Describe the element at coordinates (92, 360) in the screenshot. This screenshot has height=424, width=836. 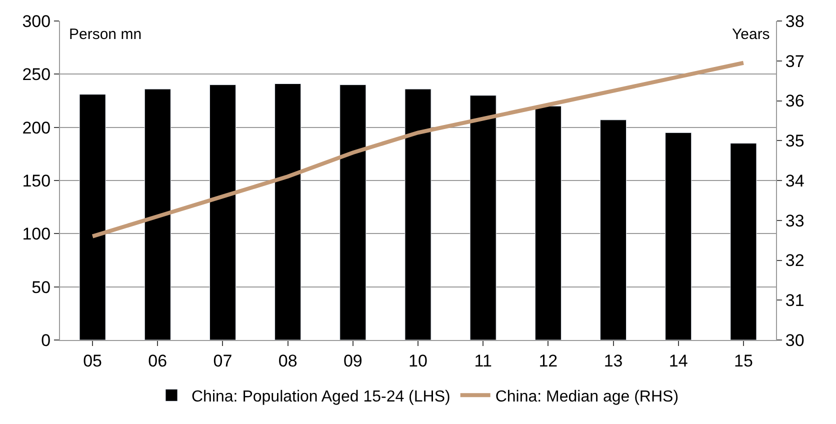
I see `x-tick-label: 05` at that location.